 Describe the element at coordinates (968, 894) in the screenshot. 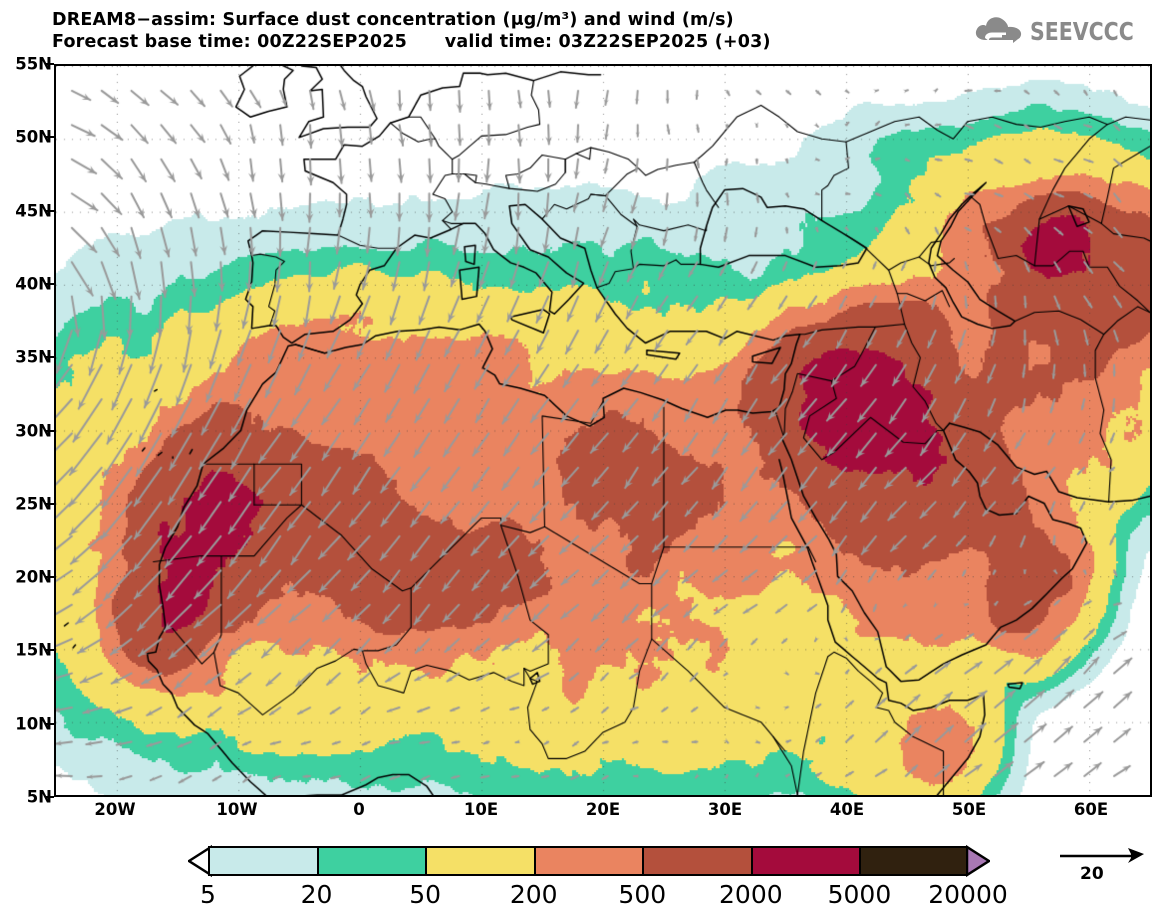

I see `colorbar-tick-label: 20000` at that location.